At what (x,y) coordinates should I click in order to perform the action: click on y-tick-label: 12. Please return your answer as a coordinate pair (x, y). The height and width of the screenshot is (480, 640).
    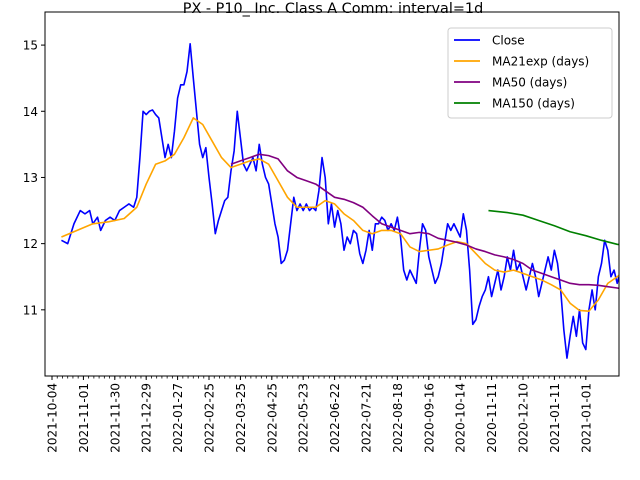
    Looking at the image, I should click on (30, 244).